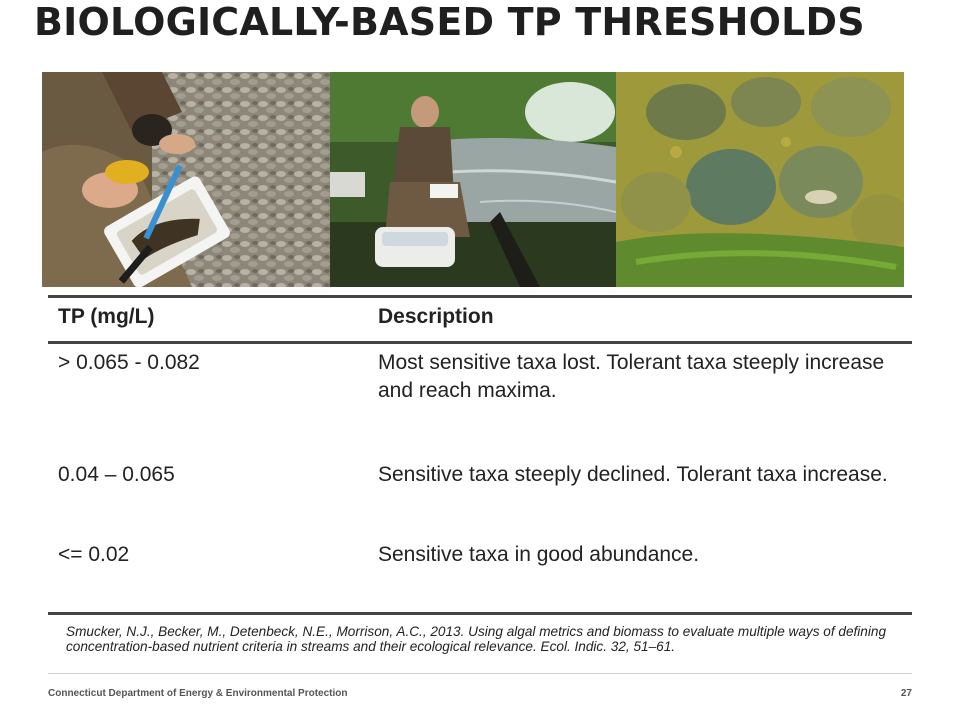  What do you see at coordinates (480, 342) in the screenshot?
I see `table-header-rule` at bounding box center [480, 342].